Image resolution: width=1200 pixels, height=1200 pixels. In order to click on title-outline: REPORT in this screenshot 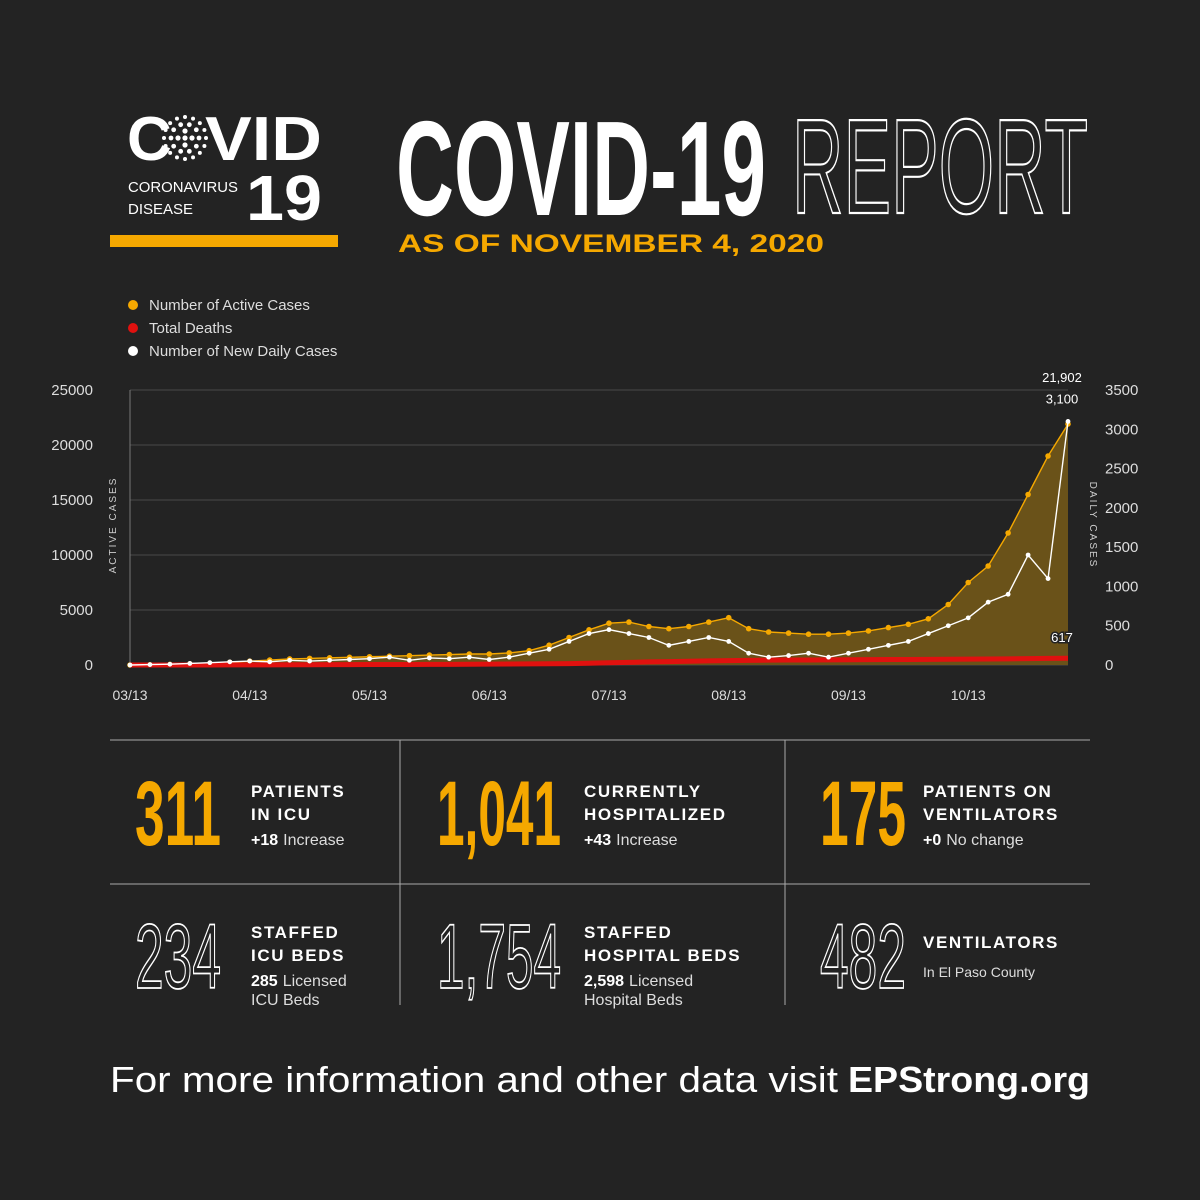, I will do `click(940, 166)`.